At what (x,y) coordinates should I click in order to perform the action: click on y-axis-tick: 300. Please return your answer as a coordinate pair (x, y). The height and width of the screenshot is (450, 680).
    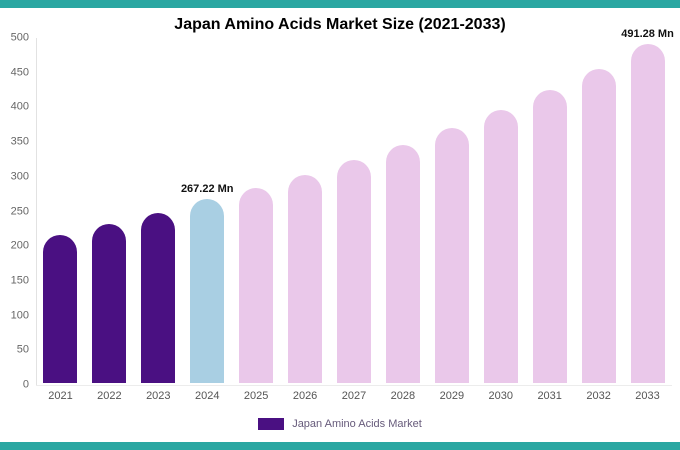
    Looking at the image, I should click on (19, 176).